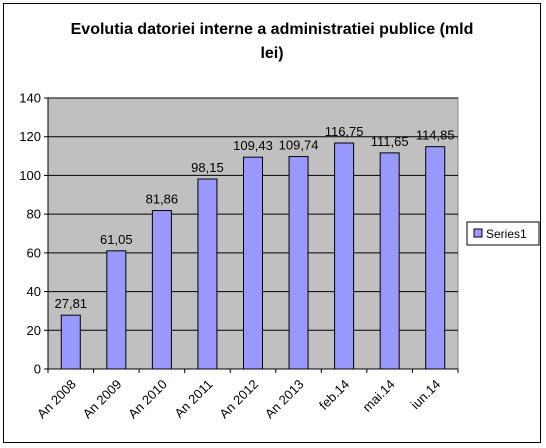 The height and width of the screenshot is (448, 546). Describe the element at coordinates (478, 233) in the screenshot. I see `legend-swatch` at that location.